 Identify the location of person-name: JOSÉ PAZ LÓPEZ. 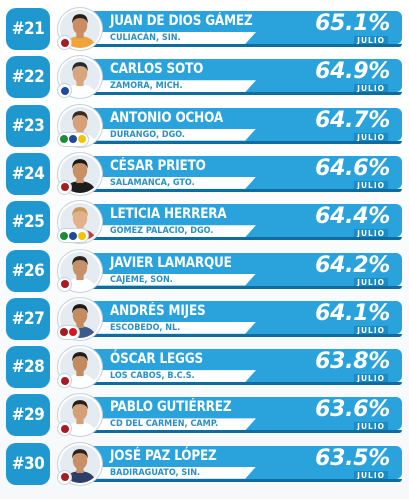
(163, 455).